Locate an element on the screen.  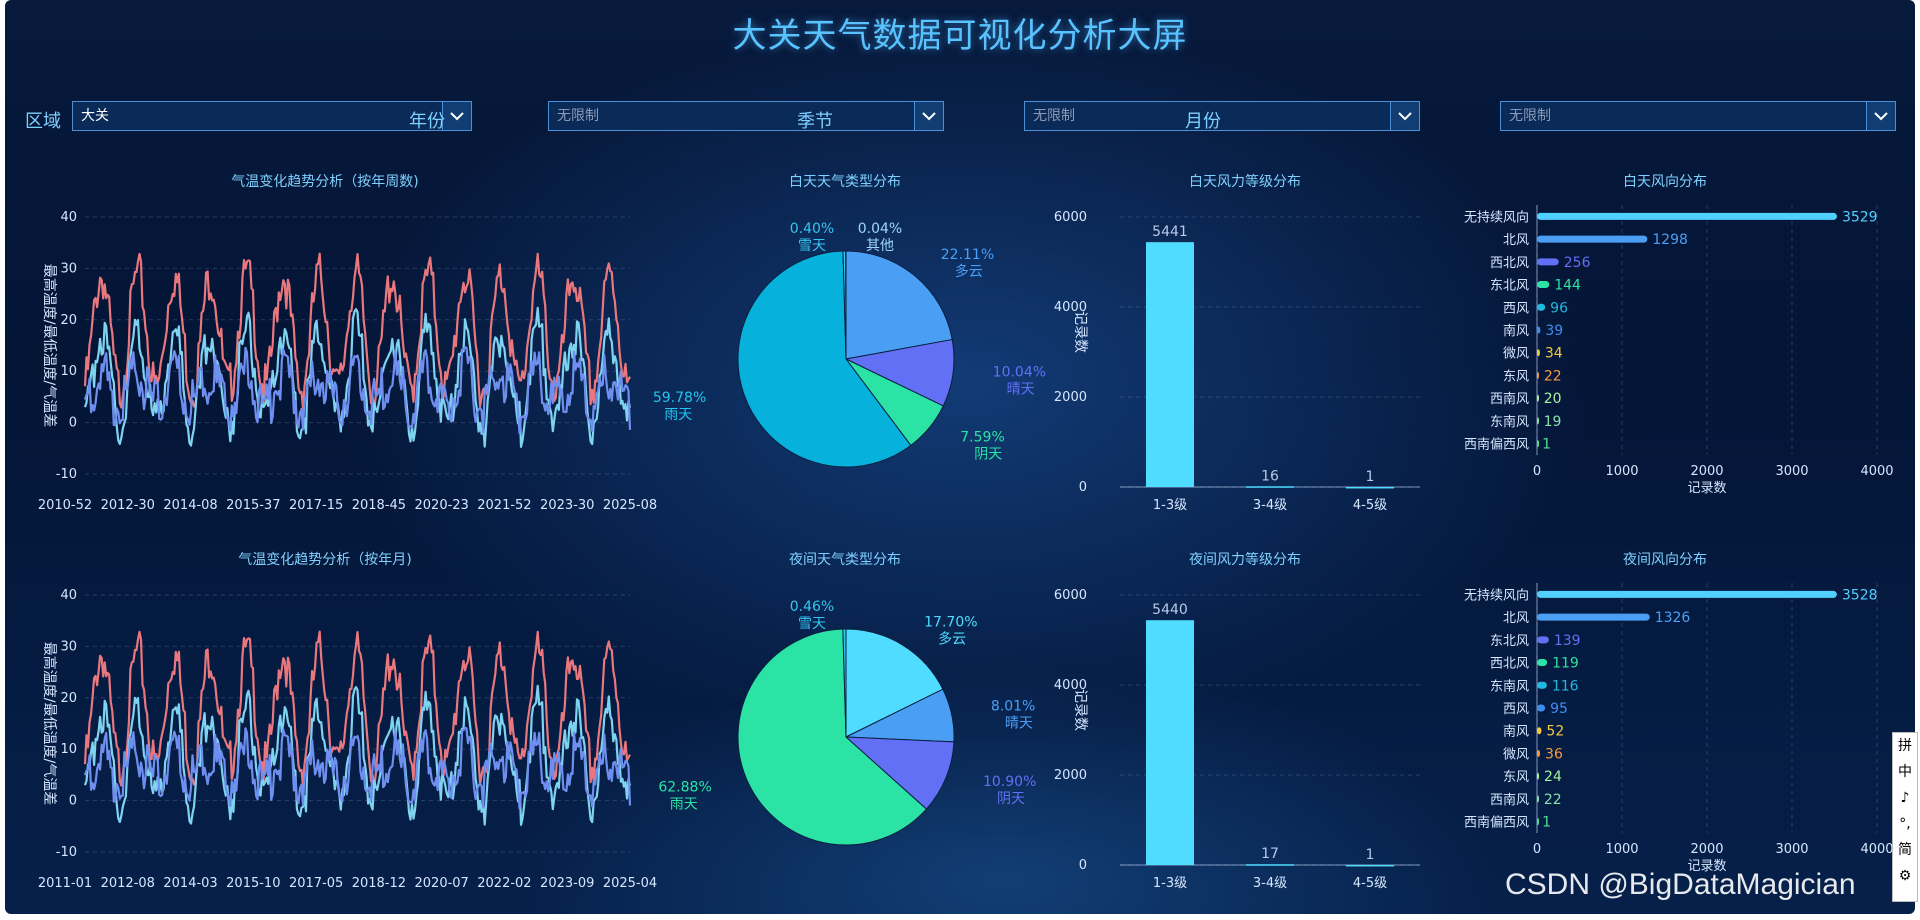
ime-item-5: ⚙ is located at coordinates (1905, 876).